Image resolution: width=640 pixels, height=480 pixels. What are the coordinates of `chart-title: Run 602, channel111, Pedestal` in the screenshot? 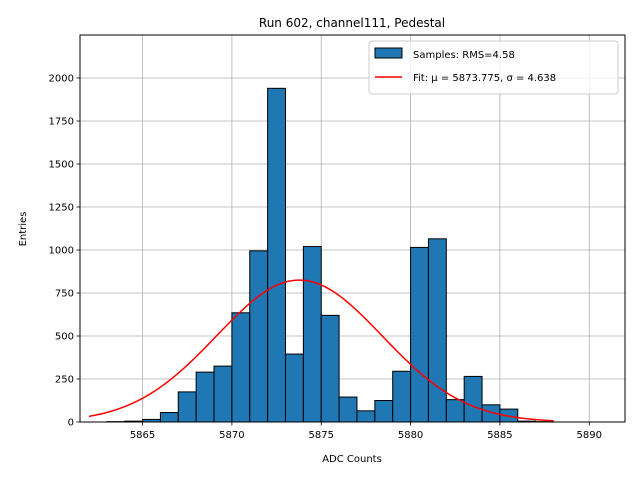 It's located at (352, 23).